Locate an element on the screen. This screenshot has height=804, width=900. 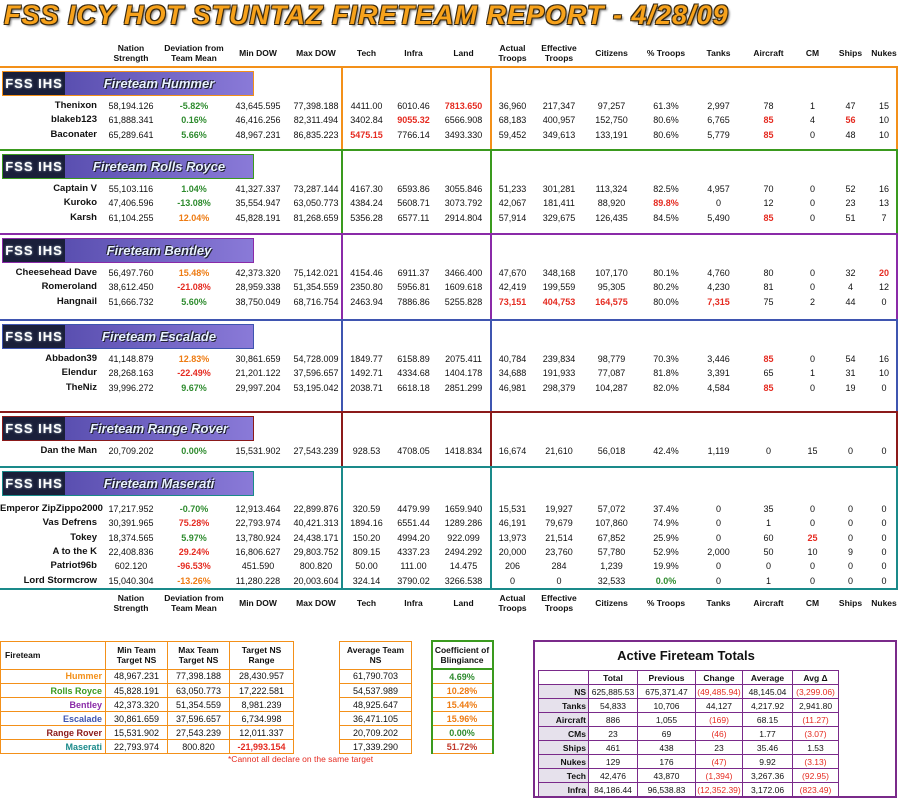
column-header: Infra is located at coordinates (413, 603).